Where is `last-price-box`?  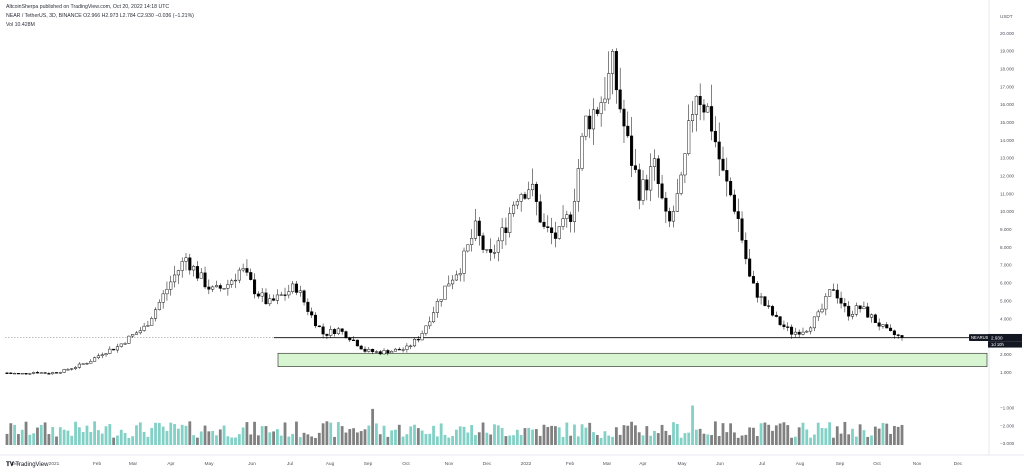 last-price-box is located at coordinates (1005, 337).